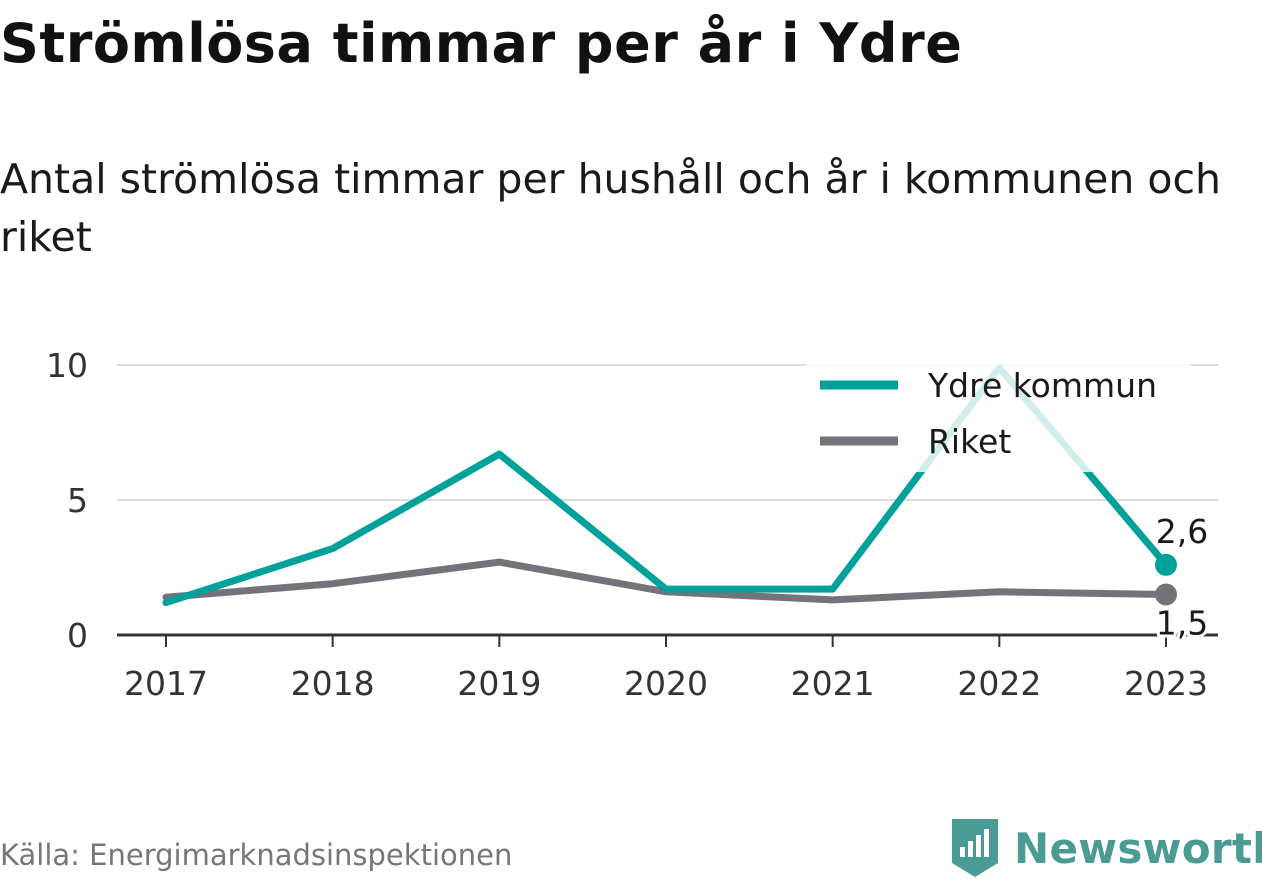 The width and height of the screenshot is (1262, 880). What do you see at coordinates (77, 500) in the screenshot?
I see `y-tick-label-5: 5` at bounding box center [77, 500].